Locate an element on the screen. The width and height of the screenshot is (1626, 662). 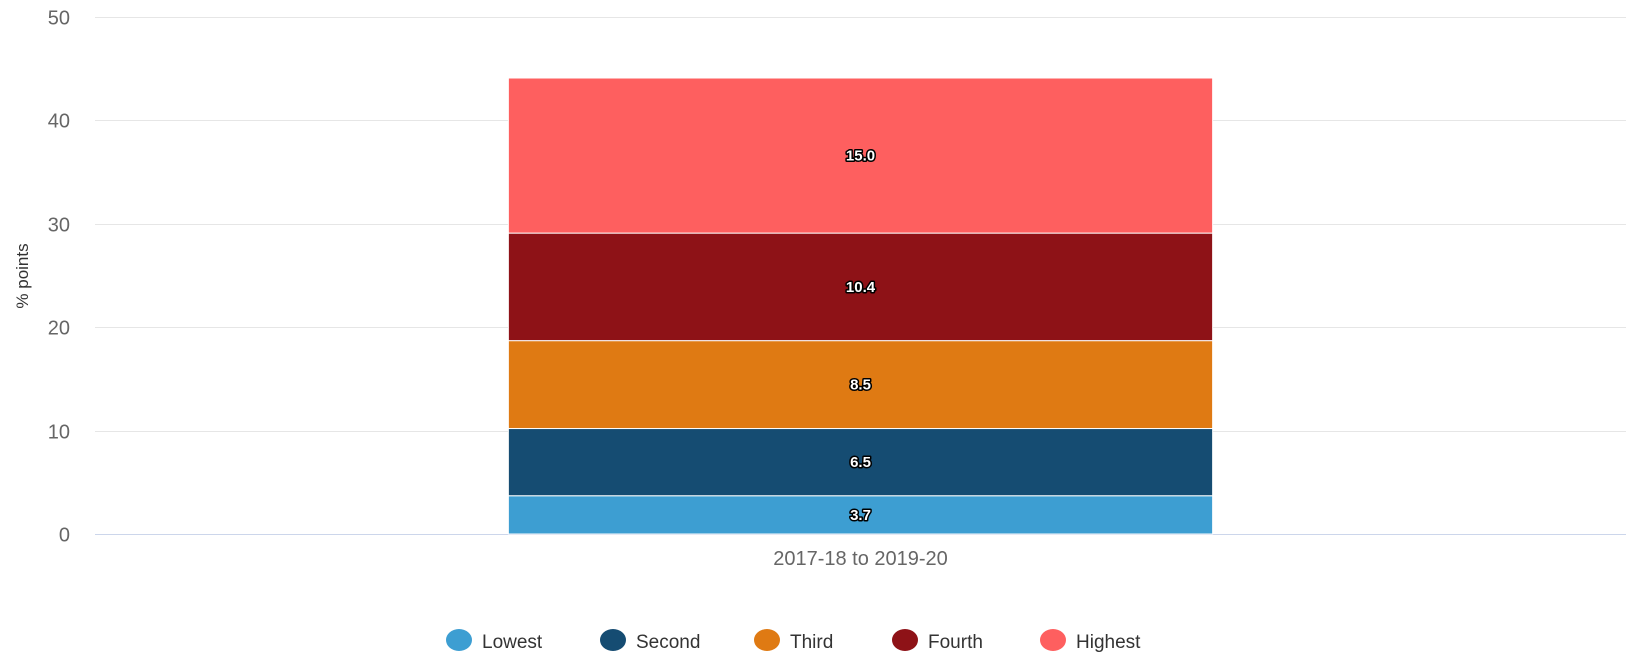
x-category-label: 2017-18 to 2019-20 is located at coordinates (860, 559).